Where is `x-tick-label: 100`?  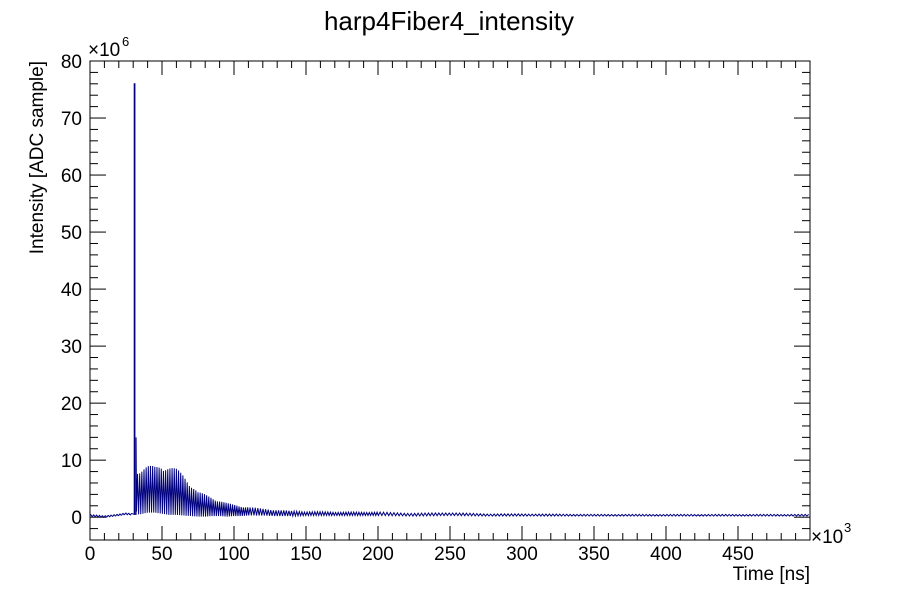 x-tick-label: 100 is located at coordinates (234, 554).